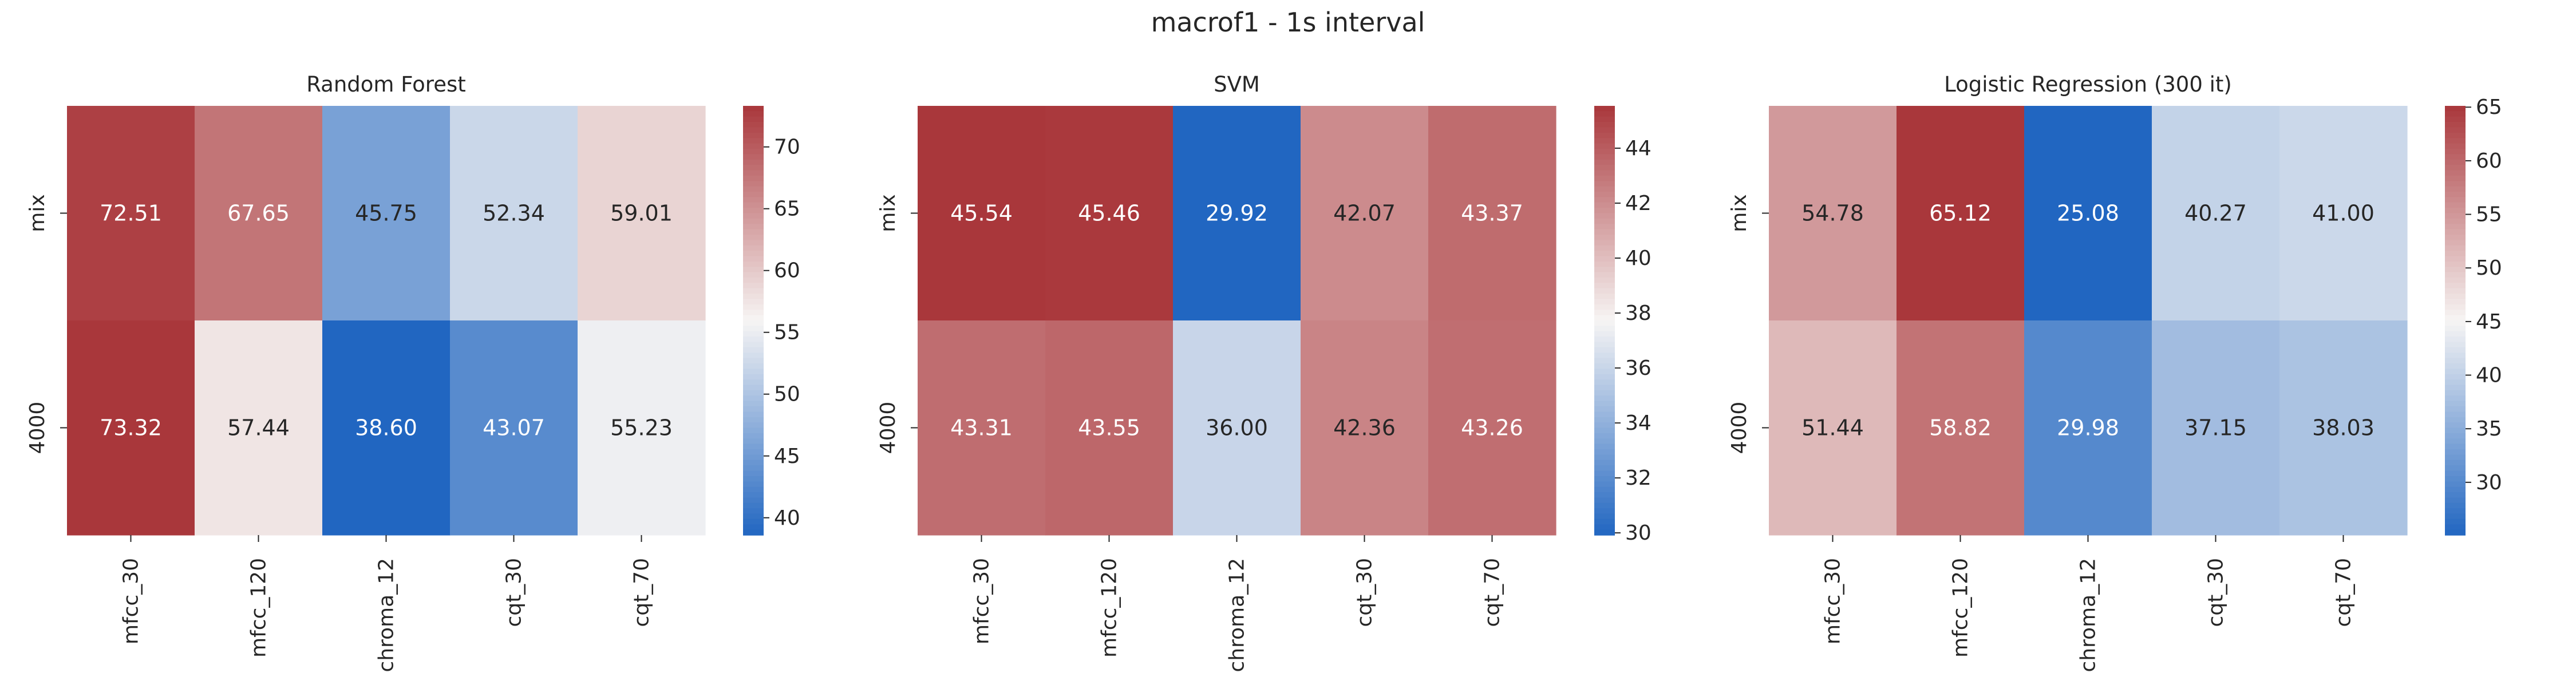  What do you see at coordinates (131, 428) in the screenshot?
I see `cell-value-label: 73.32` at bounding box center [131, 428].